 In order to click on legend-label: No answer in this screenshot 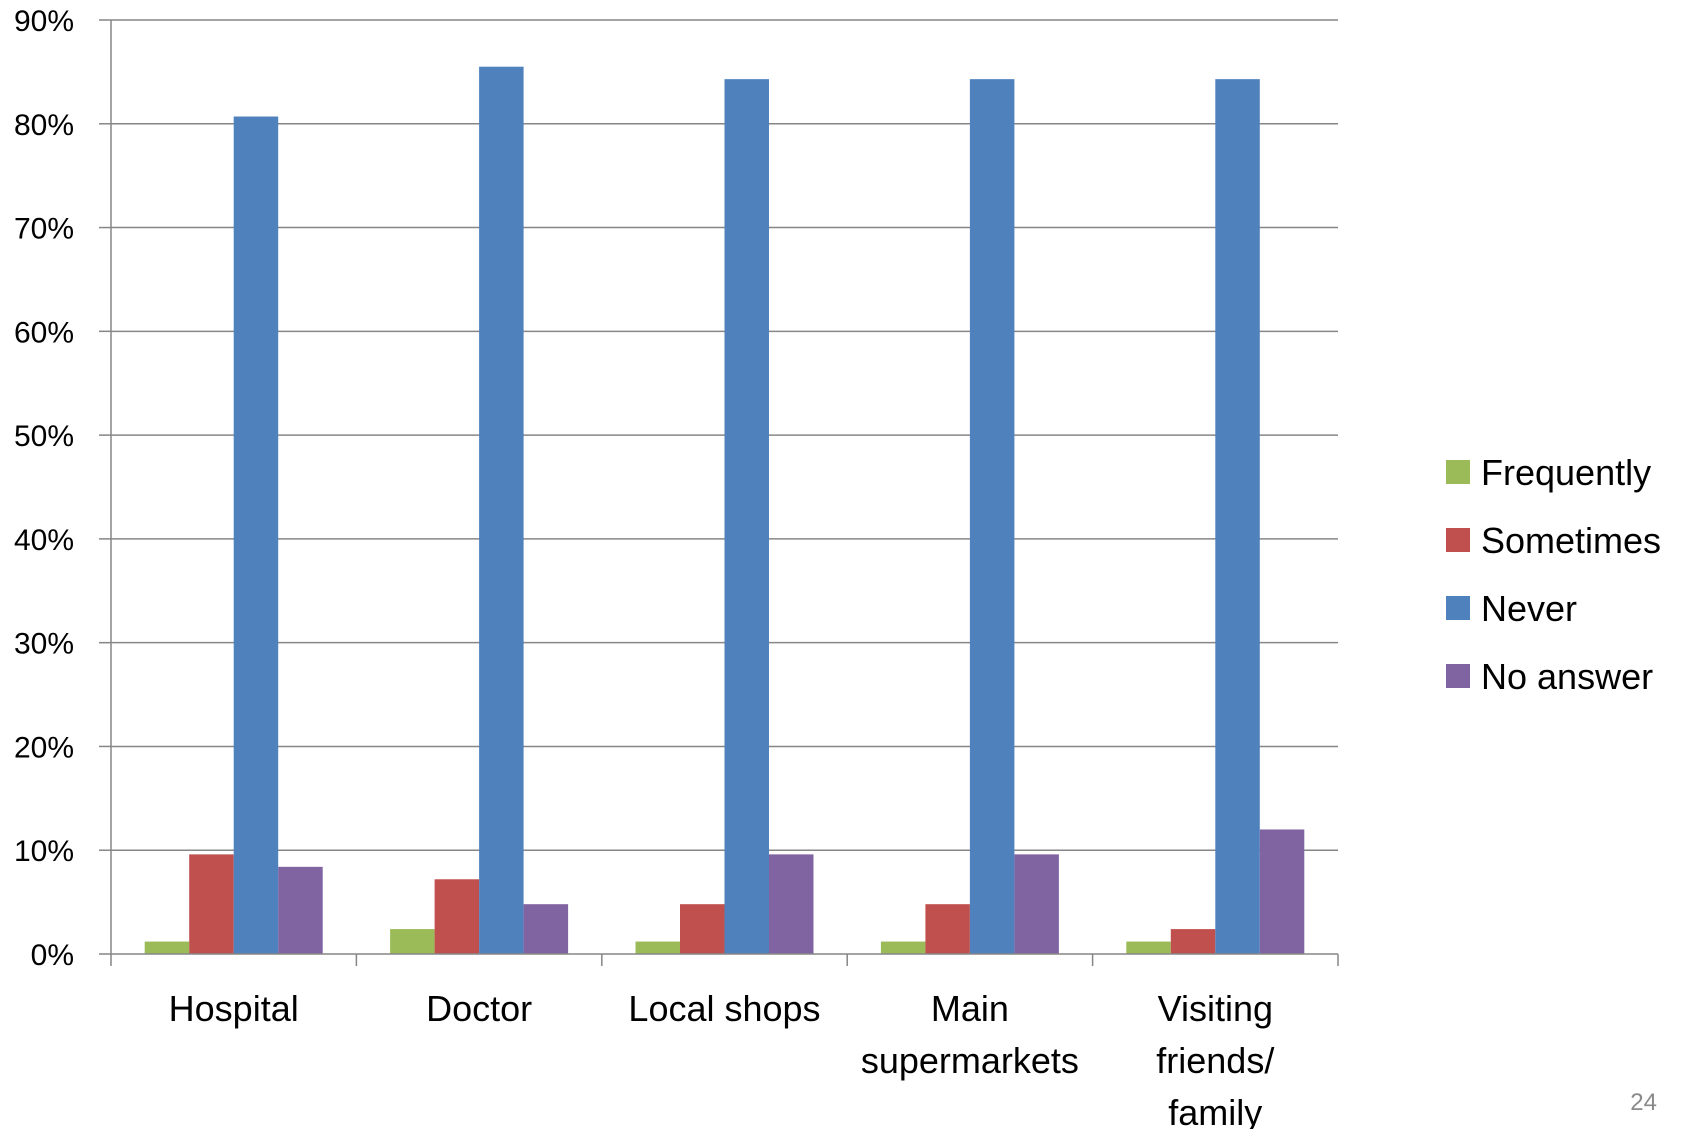, I will do `click(1567, 676)`.